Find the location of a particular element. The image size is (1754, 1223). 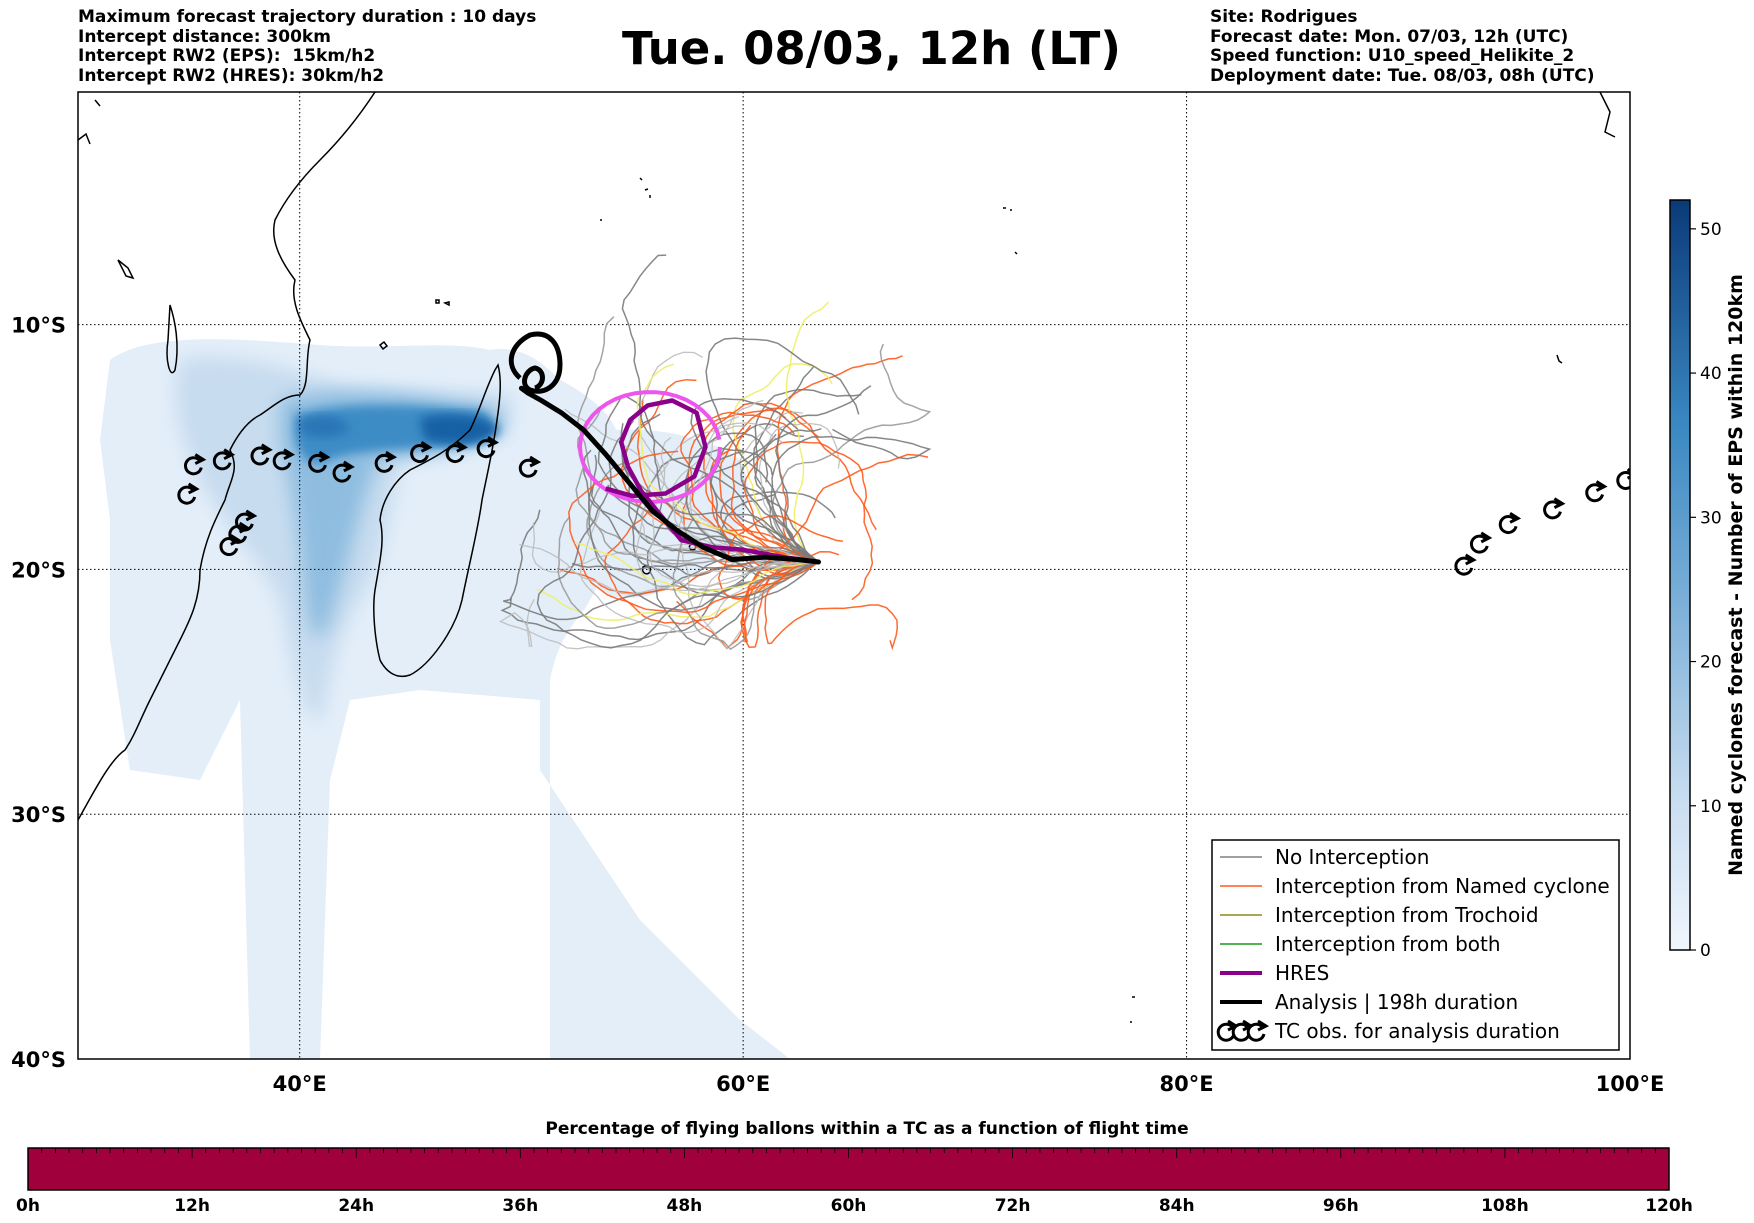

coast-patch-ne is located at coordinates (1607, 115).